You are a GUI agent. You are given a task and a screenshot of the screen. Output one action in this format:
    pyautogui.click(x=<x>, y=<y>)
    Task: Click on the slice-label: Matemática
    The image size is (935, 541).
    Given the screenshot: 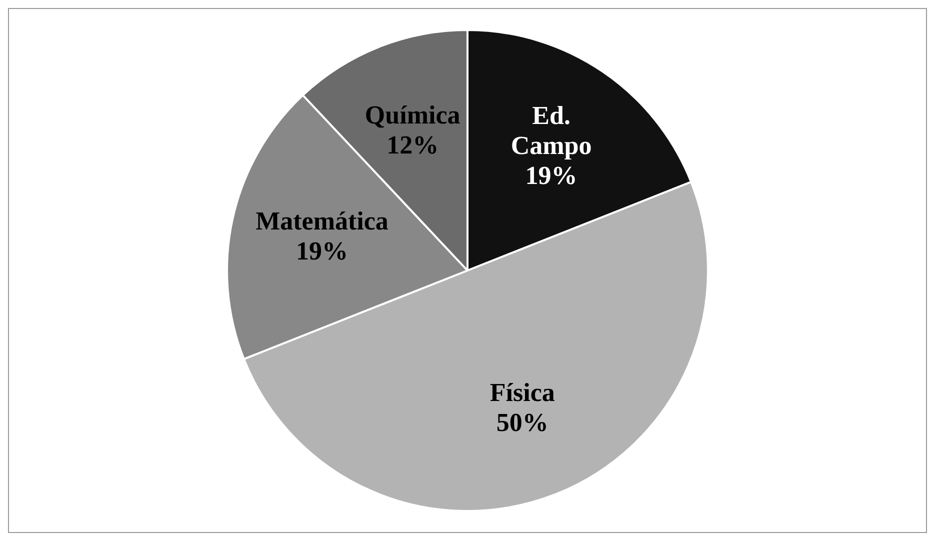 What is the action you would take?
    pyautogui.click(x=322, y=221)
    